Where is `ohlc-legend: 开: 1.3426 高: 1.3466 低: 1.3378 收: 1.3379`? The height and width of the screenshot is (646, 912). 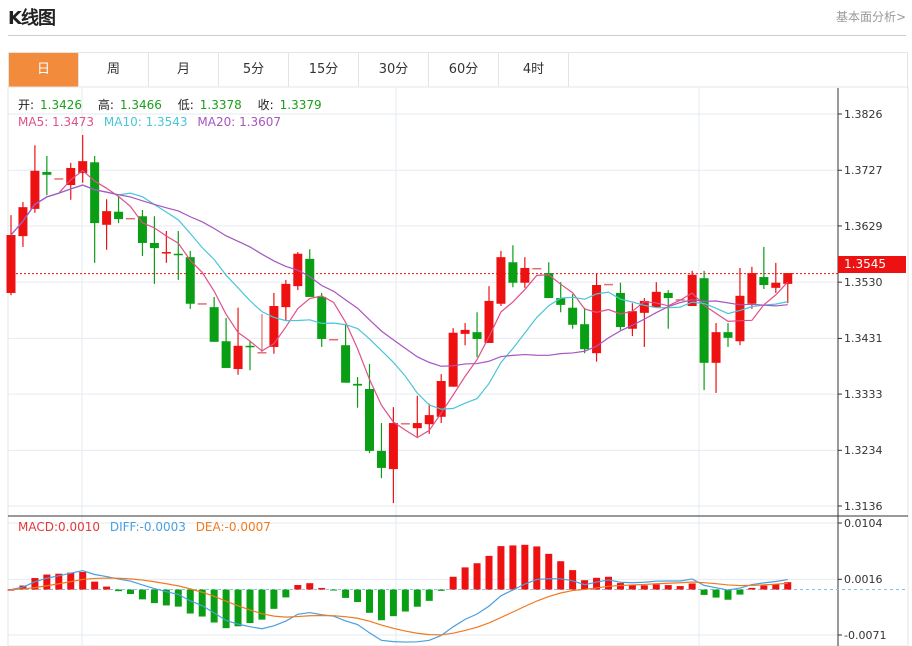
ohlc-legend: 开: 1.3426 高: 1.3466 低: 1.3378 收: 1.3379 is located at coordinates (176, 104).